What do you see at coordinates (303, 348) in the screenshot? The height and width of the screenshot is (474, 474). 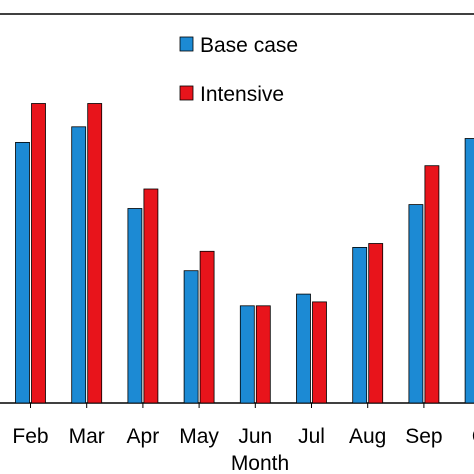 I see `bar-base-case-jul` at bounding box center [303, 348].